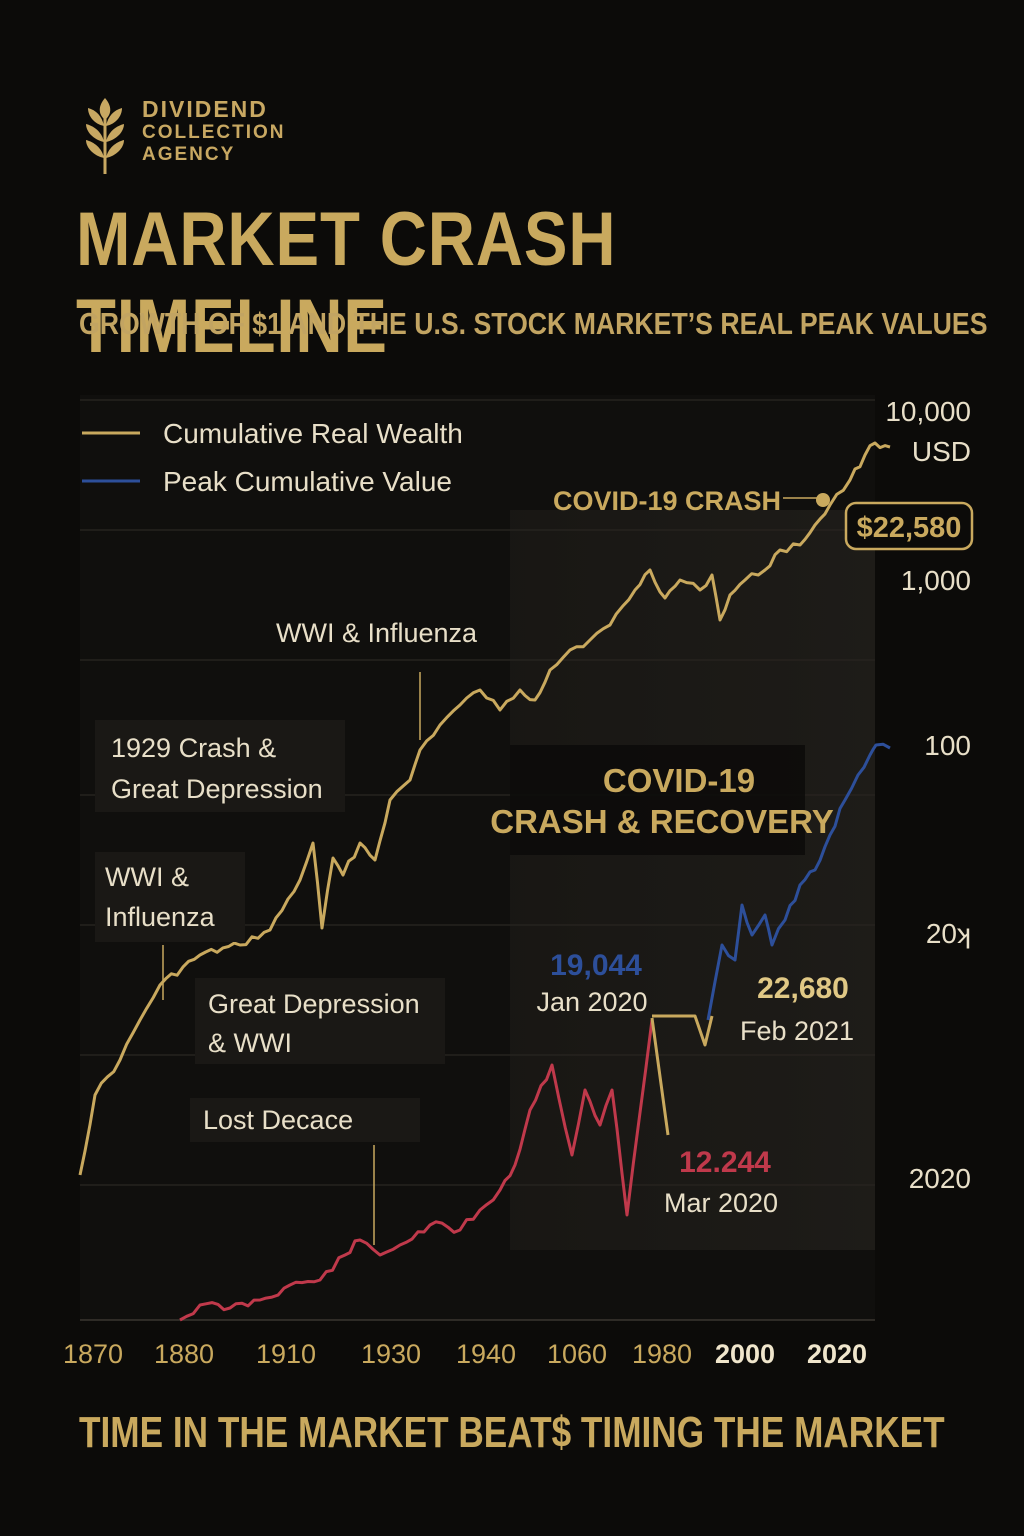 The width and height of the screenshot is (1024, 1536). I want to click on label-box-lost-decade, so click(305, 1120).